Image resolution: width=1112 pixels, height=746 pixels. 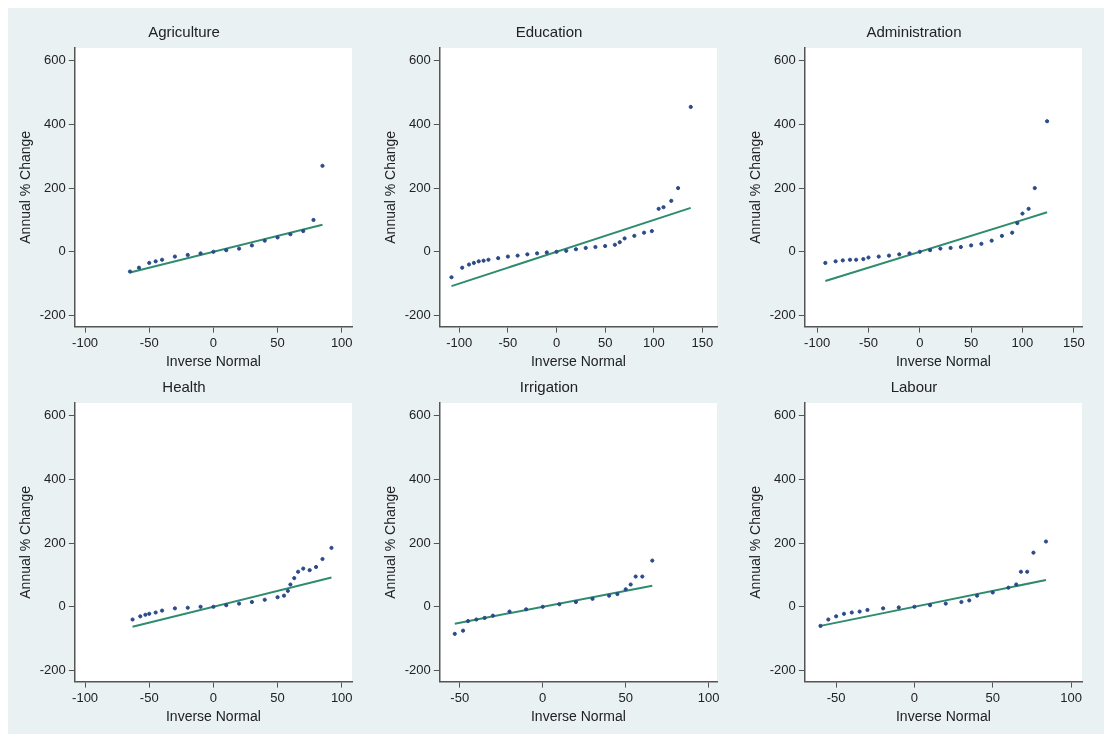 I want to click on chart-title: Labour, so click(x=914, y=387).